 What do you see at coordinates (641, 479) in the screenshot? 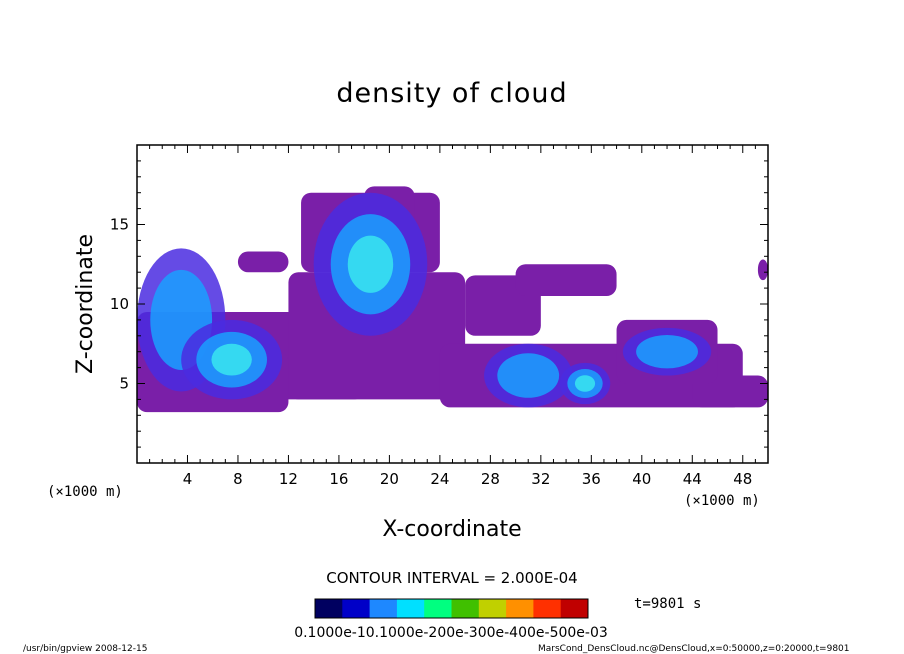
I see `x-tick-label: 40` at bounding box center [641, 479].